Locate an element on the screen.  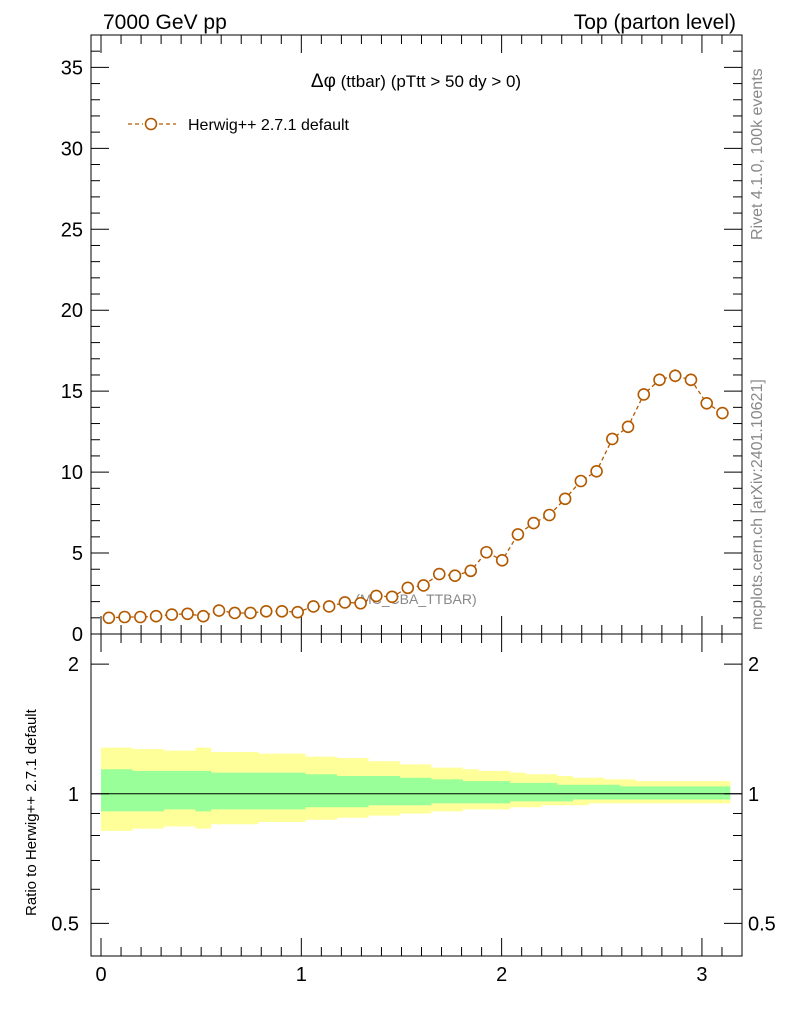
y-tick-label: 10 is located at coordinates (72, 473).